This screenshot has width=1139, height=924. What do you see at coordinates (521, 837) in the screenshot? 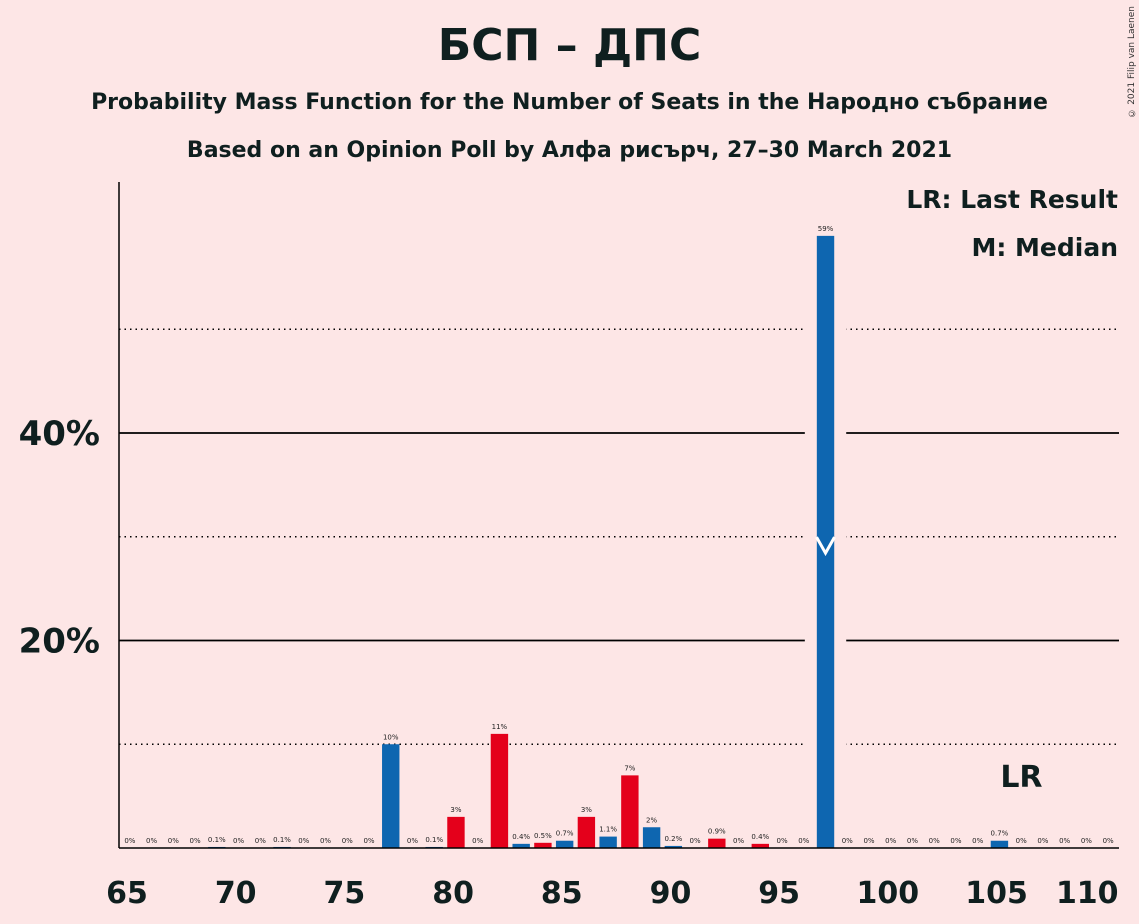
I see `bar-label-seat-84: 0.4%` at bounding box center [521, 837].